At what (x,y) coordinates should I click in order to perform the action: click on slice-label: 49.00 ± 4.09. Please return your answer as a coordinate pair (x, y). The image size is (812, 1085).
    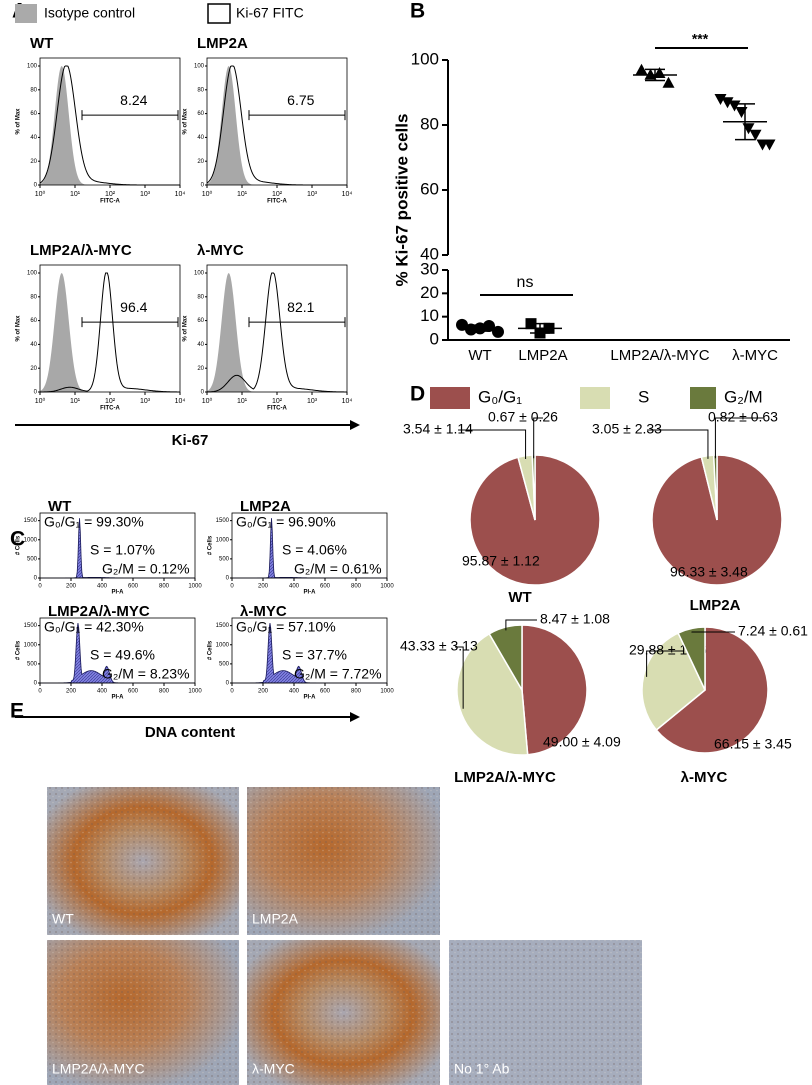
    Looking at the image, I should click on (582, 742).